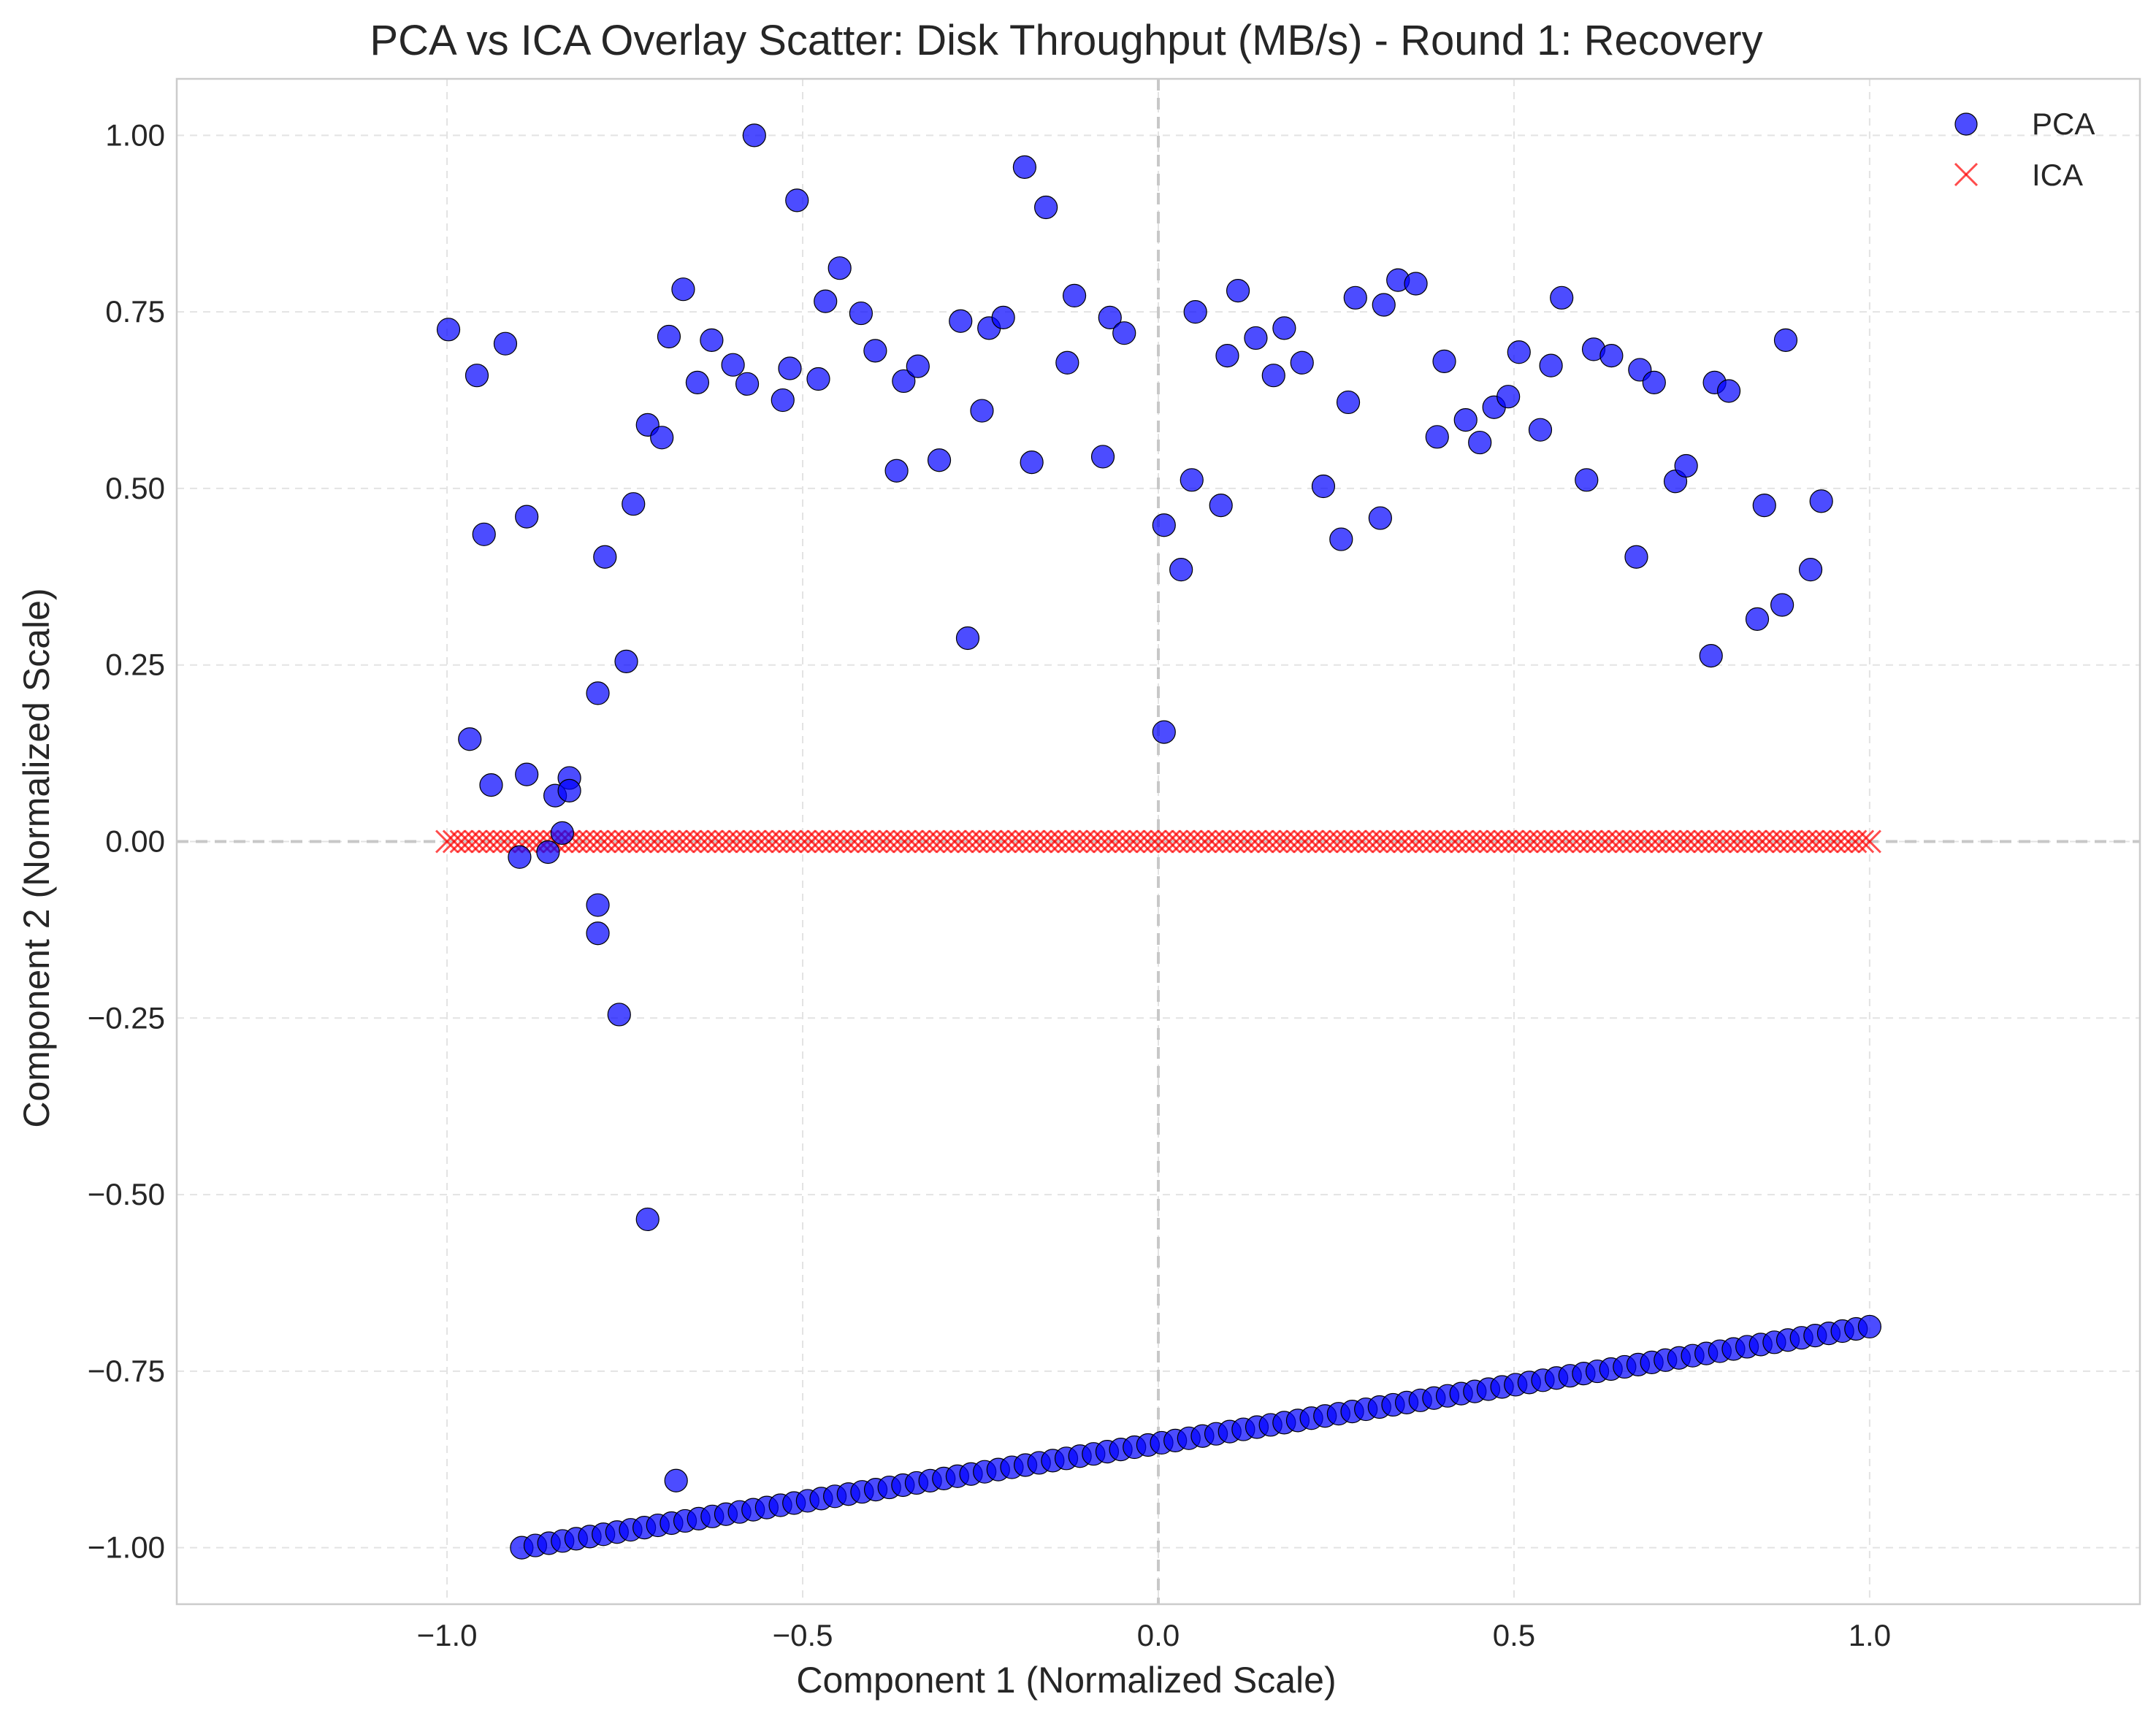  What do you see at coordinates (37, 857) in the screenshot?
I see `y-axis-label: Component 2 (Normalized Scale)` at bounding box center [37, 857].